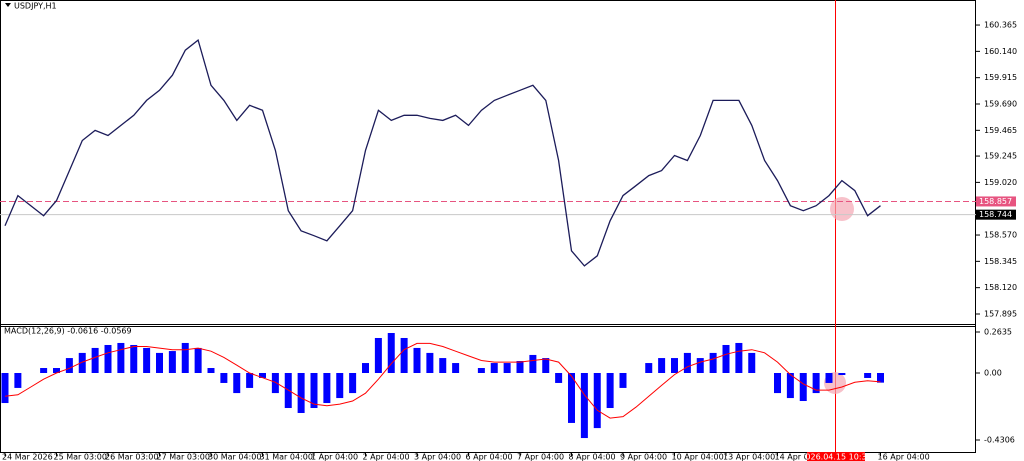 Image resolution: width=1024 pixels, height=461 pixels. What do you see at coordinates (1000, 51) in the screenshot?
I see `y-tick-label: 160.140` at bounding box center [1000, 51].